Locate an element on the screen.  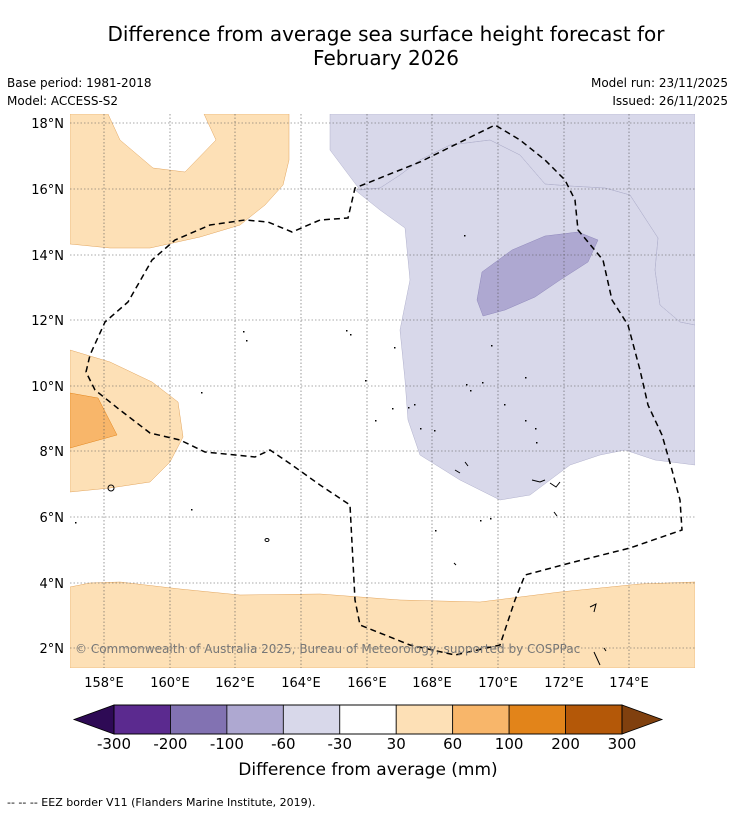
colorbar-tick: -200 is located at coordinates (170, 744).